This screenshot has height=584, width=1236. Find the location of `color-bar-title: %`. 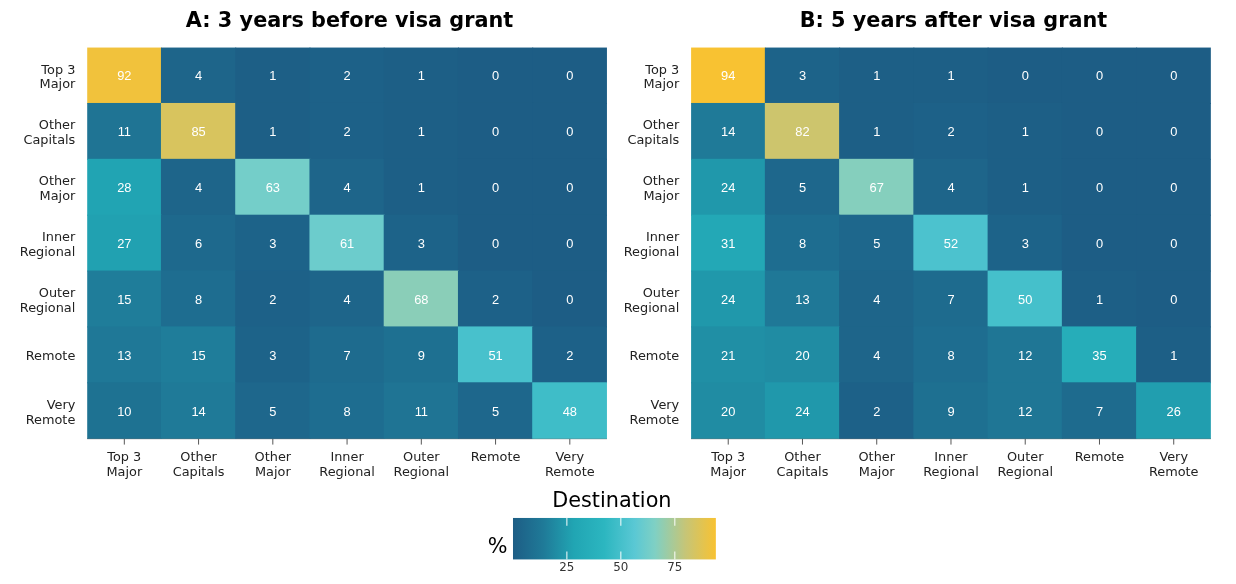

color-bar-title: % is located at coordinates (497, 545).